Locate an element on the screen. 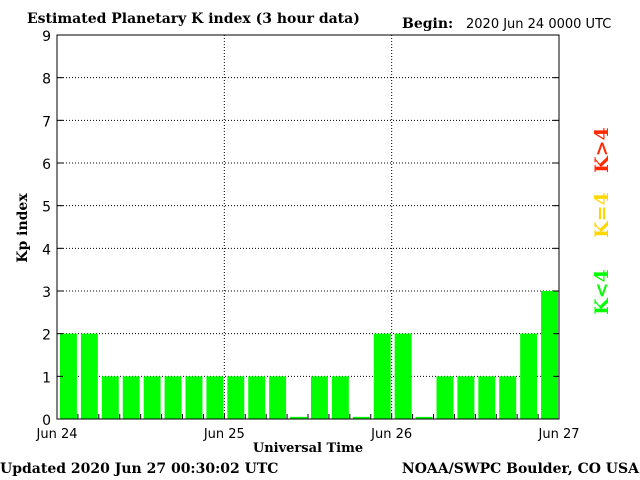 This screenshot has height=480, width=640. x-tick-label: Jun 27 is located at coordinates (559, 434).